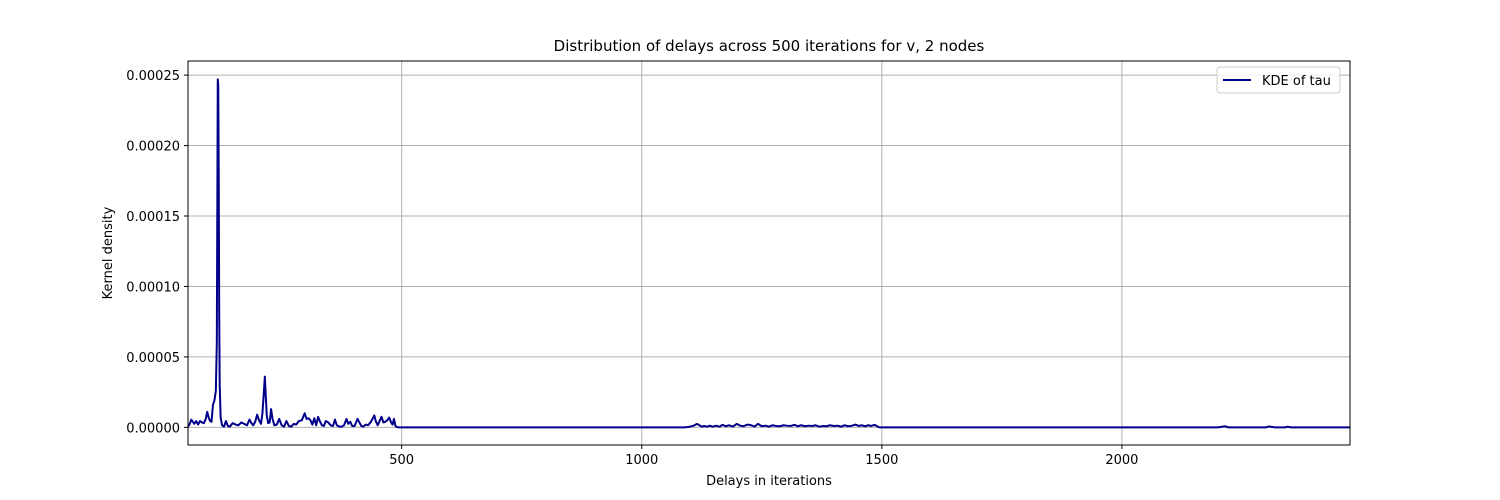 This screenshot has height=500, width=1500. Describe the element at coordinates (153, 217) in the screenshot. I see `y-tick-label: 0.00015` at that location.